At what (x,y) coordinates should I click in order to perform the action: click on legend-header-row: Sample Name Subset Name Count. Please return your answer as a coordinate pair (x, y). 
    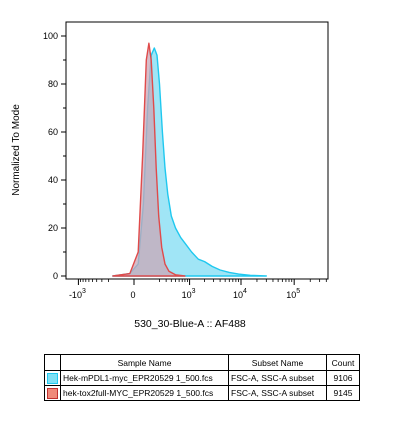
    Looking at the image, I should click on (202, 362).